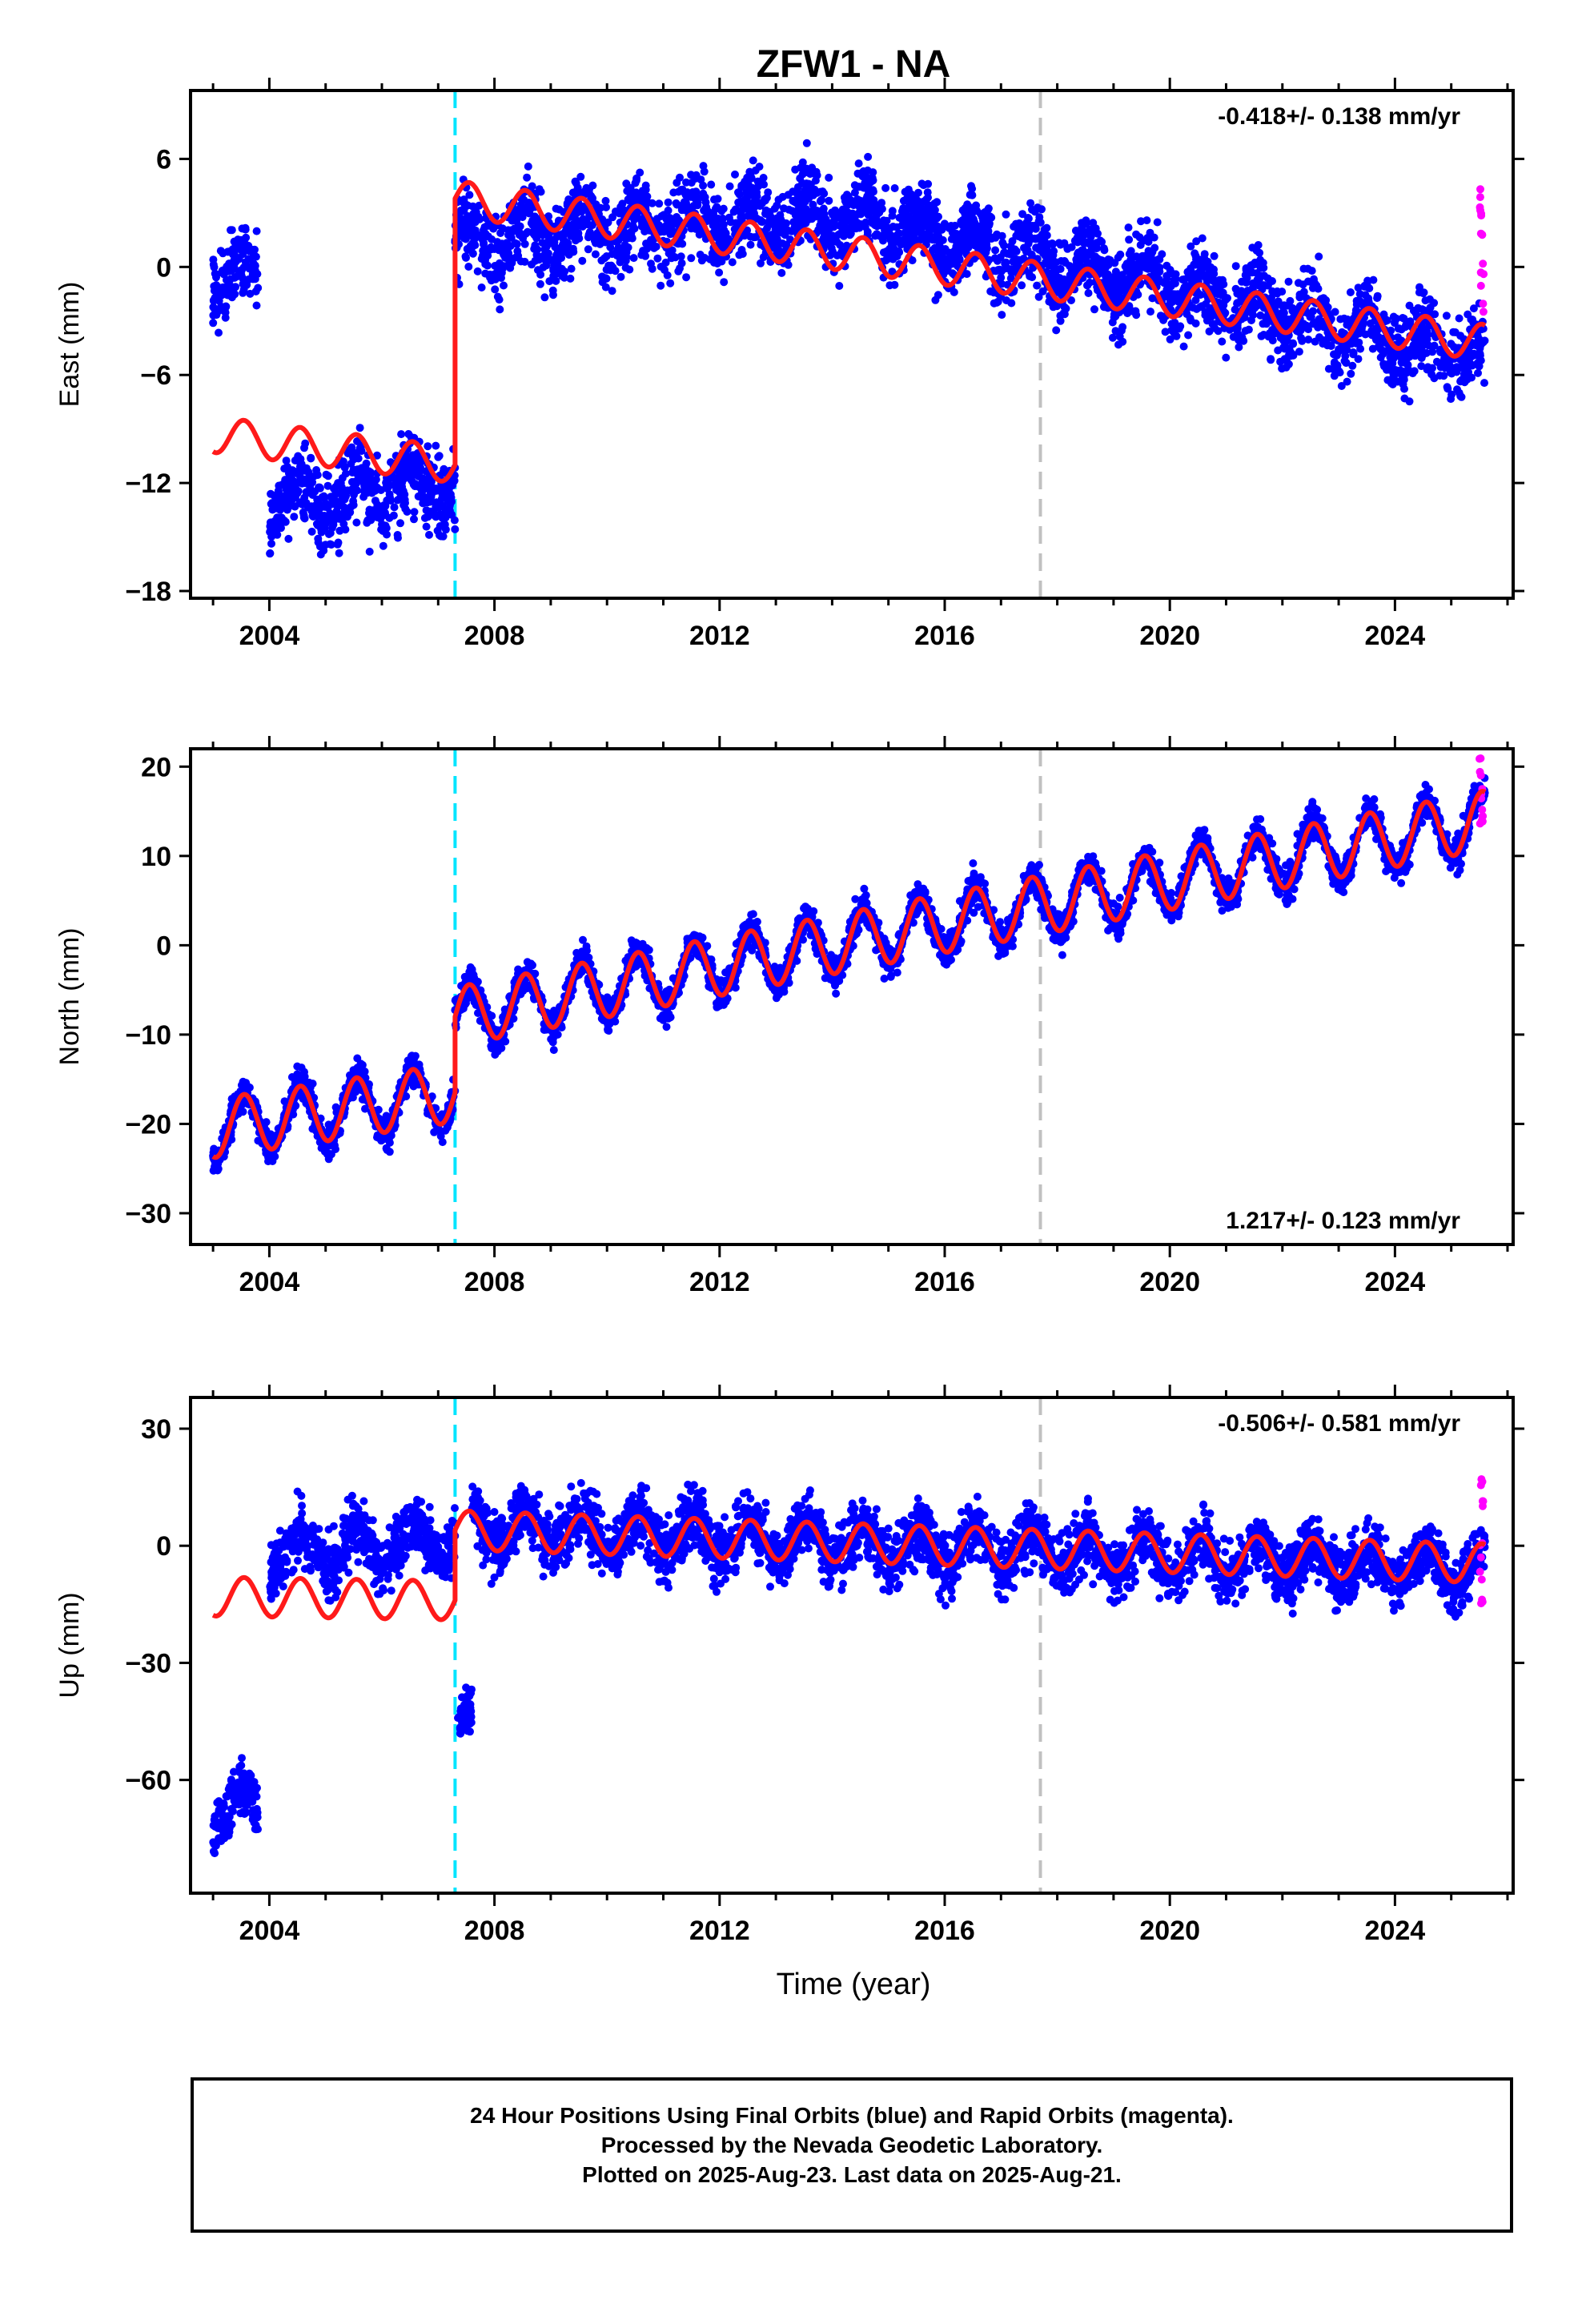 This screenshot has height=2324, width=1582. Describe the element at coordinates (854, 64) in the screenshot. I see `chart-title: ZFW1 - NA` at that location.